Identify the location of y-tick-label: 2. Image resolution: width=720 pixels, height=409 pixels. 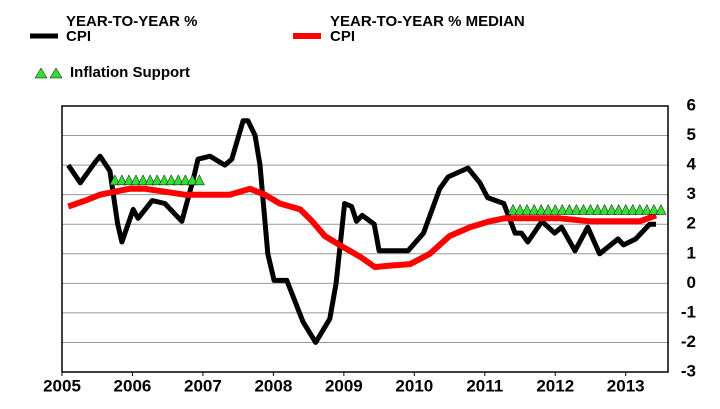
(691, 223).